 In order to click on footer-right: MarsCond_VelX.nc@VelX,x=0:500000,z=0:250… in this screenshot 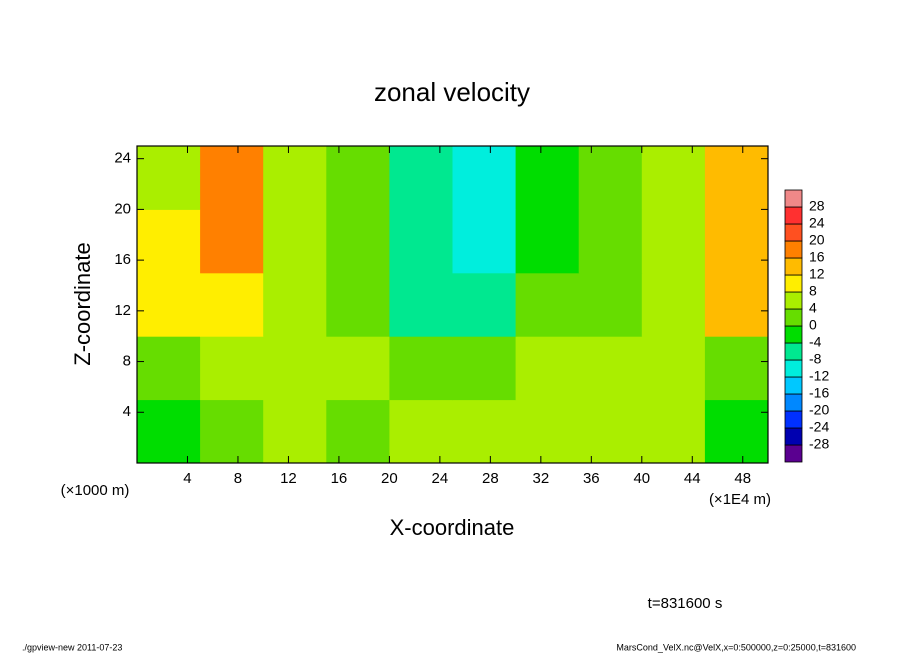, I will do `click(736, 647)`.